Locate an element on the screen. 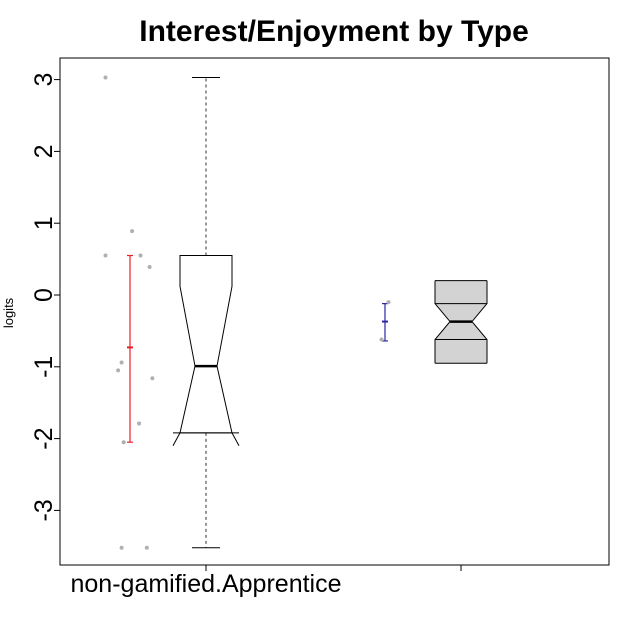 The width and height of the screenshot is (640, 640). box-upper-fill is located at coordinates (461, 301).